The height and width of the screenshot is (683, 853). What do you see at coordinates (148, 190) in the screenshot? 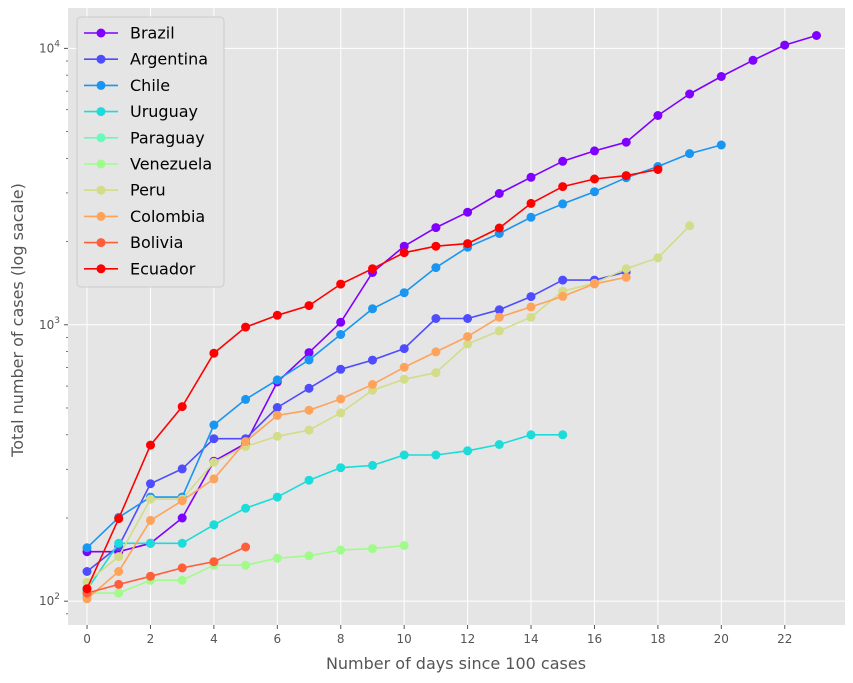
I see `legend-label: Peru` at bounding box center [148, 190].